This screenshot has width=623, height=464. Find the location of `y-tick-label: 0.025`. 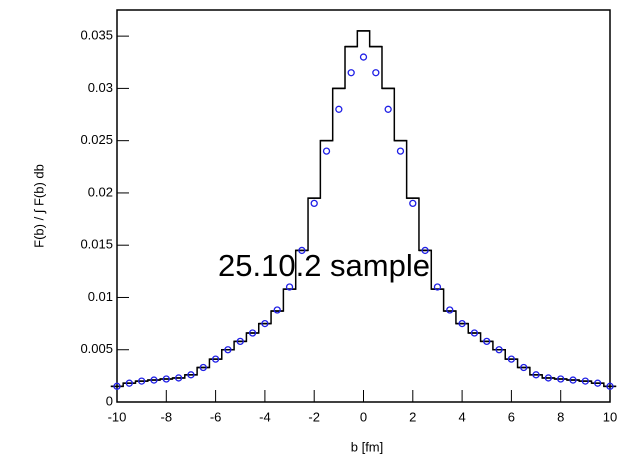

y-tick-label: 0.025 is located at coordinates (96, 139).